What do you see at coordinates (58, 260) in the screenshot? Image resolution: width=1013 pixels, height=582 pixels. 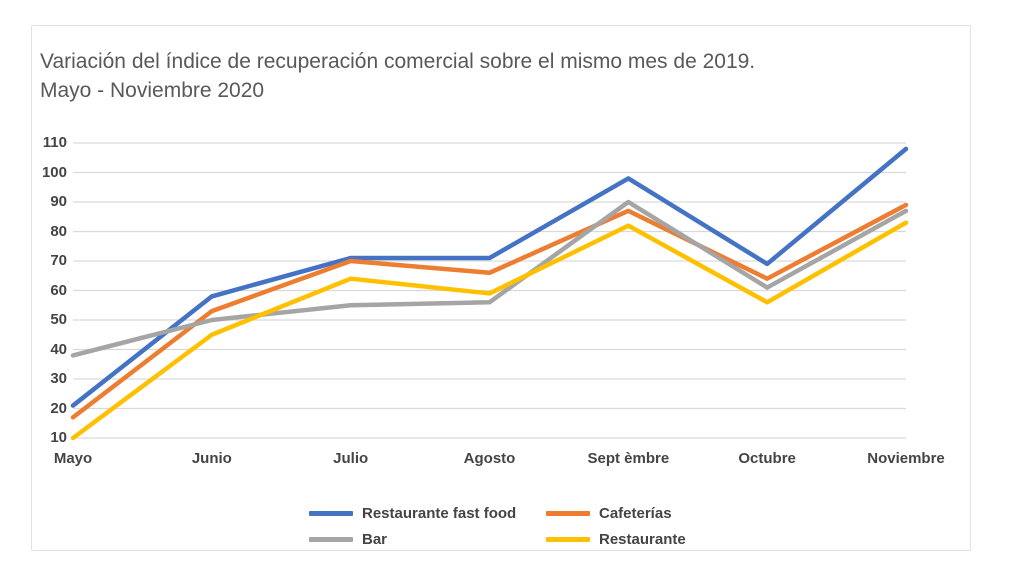 I see `y-tick-label-70: 70` at bounding box center [58, 260].